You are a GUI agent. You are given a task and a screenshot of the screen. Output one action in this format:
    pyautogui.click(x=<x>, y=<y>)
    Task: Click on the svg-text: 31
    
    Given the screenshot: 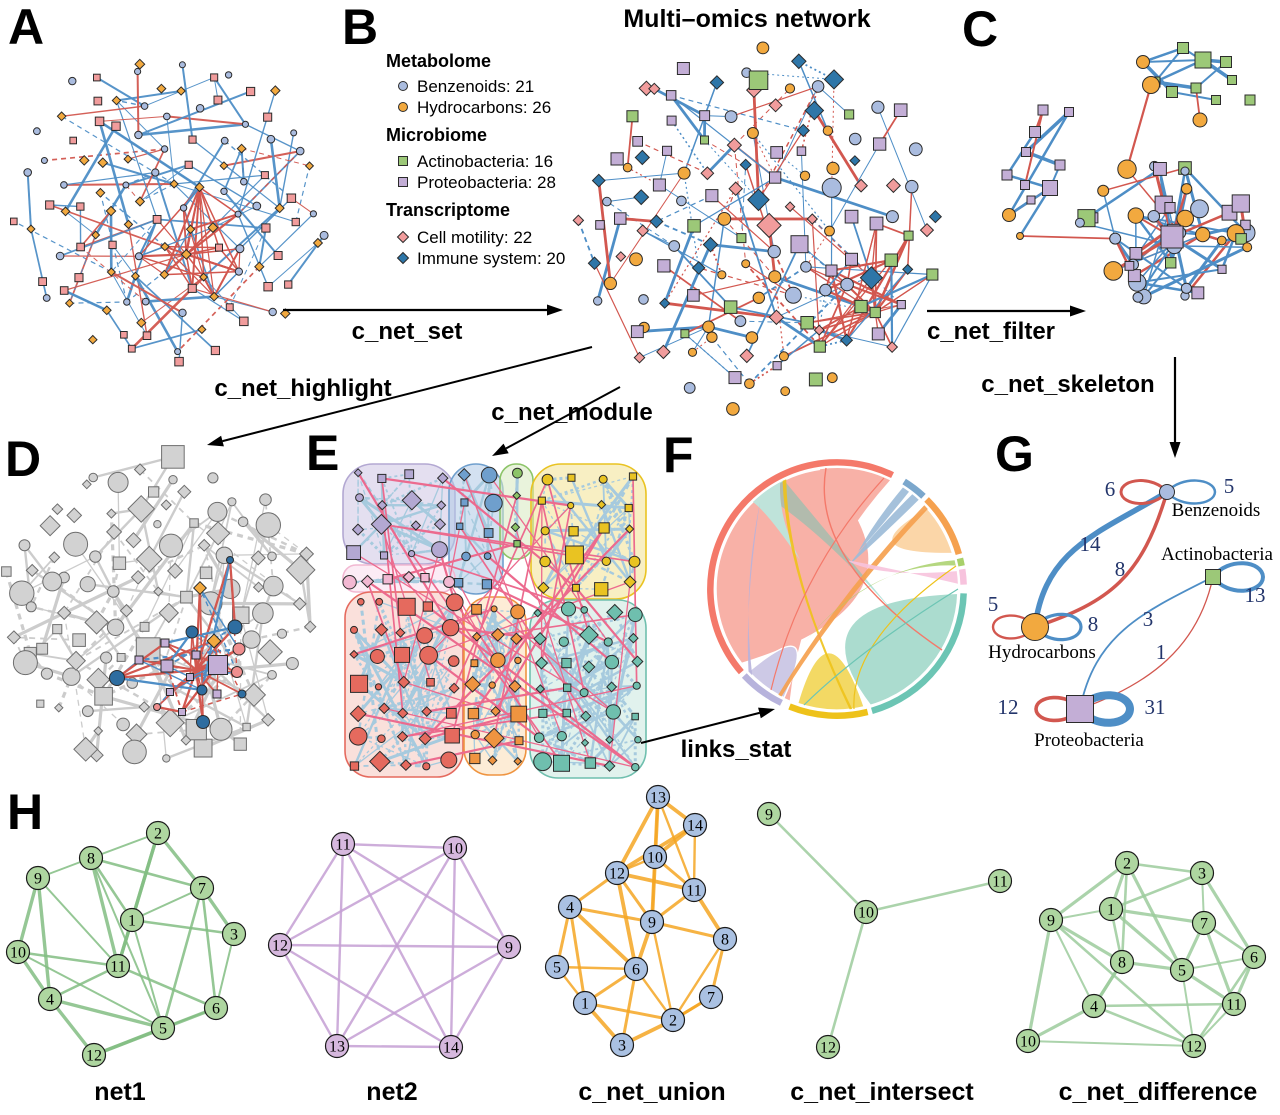 What is the action you would take?
    pyautogui.click(x=1155, y=707)
    